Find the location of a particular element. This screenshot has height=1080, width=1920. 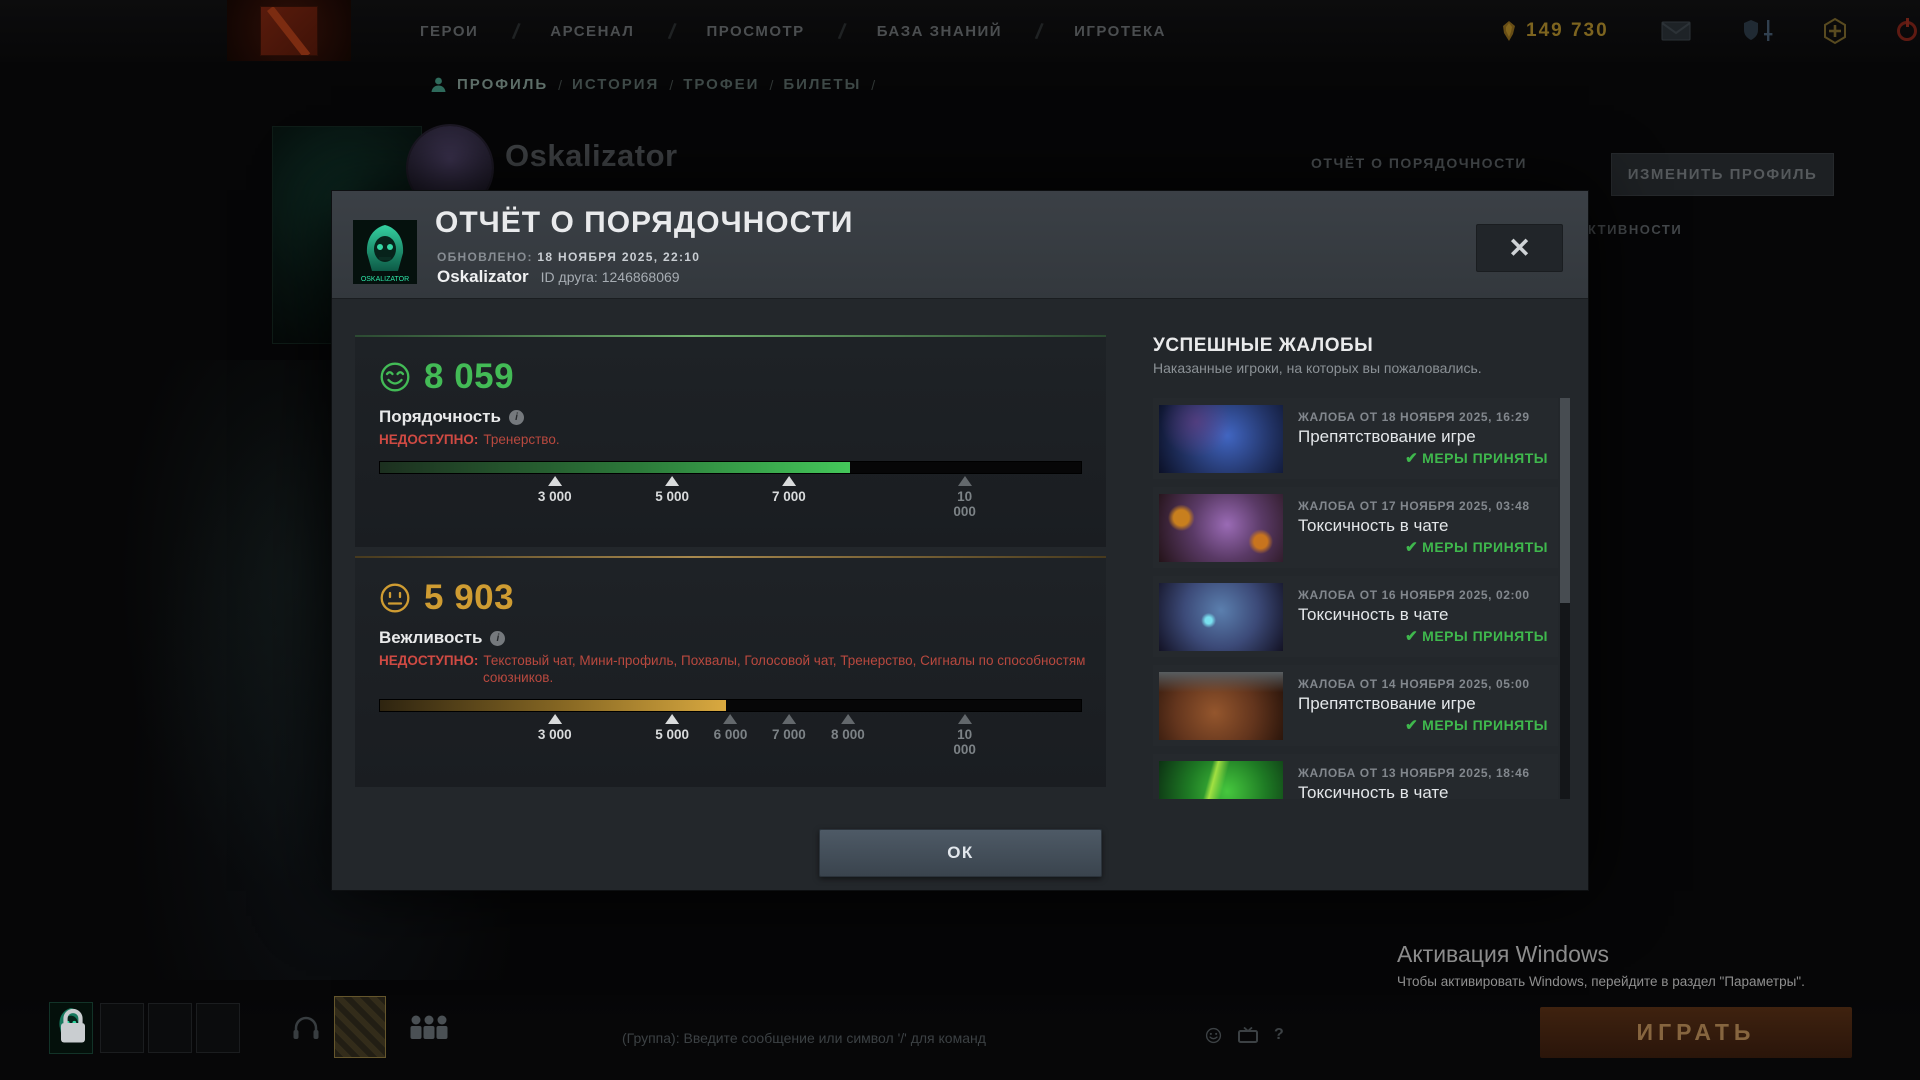

chat-smiley-icon is located at coordinates (1213, 1035).